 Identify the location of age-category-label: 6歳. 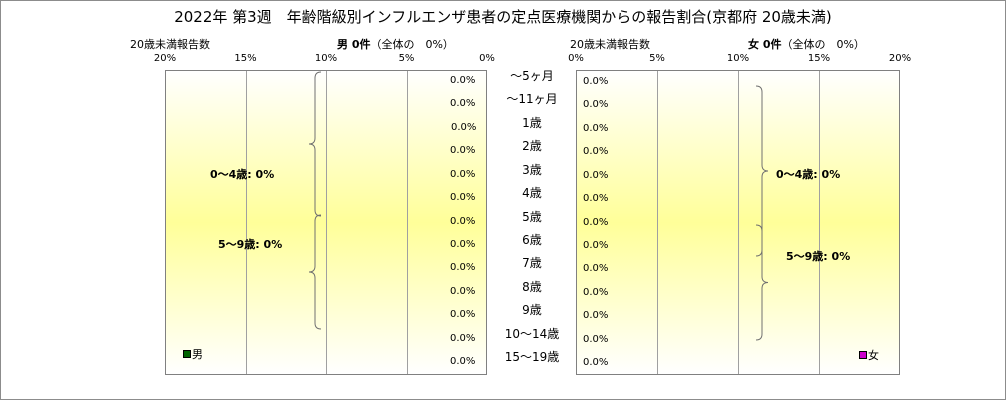
(532, 239).